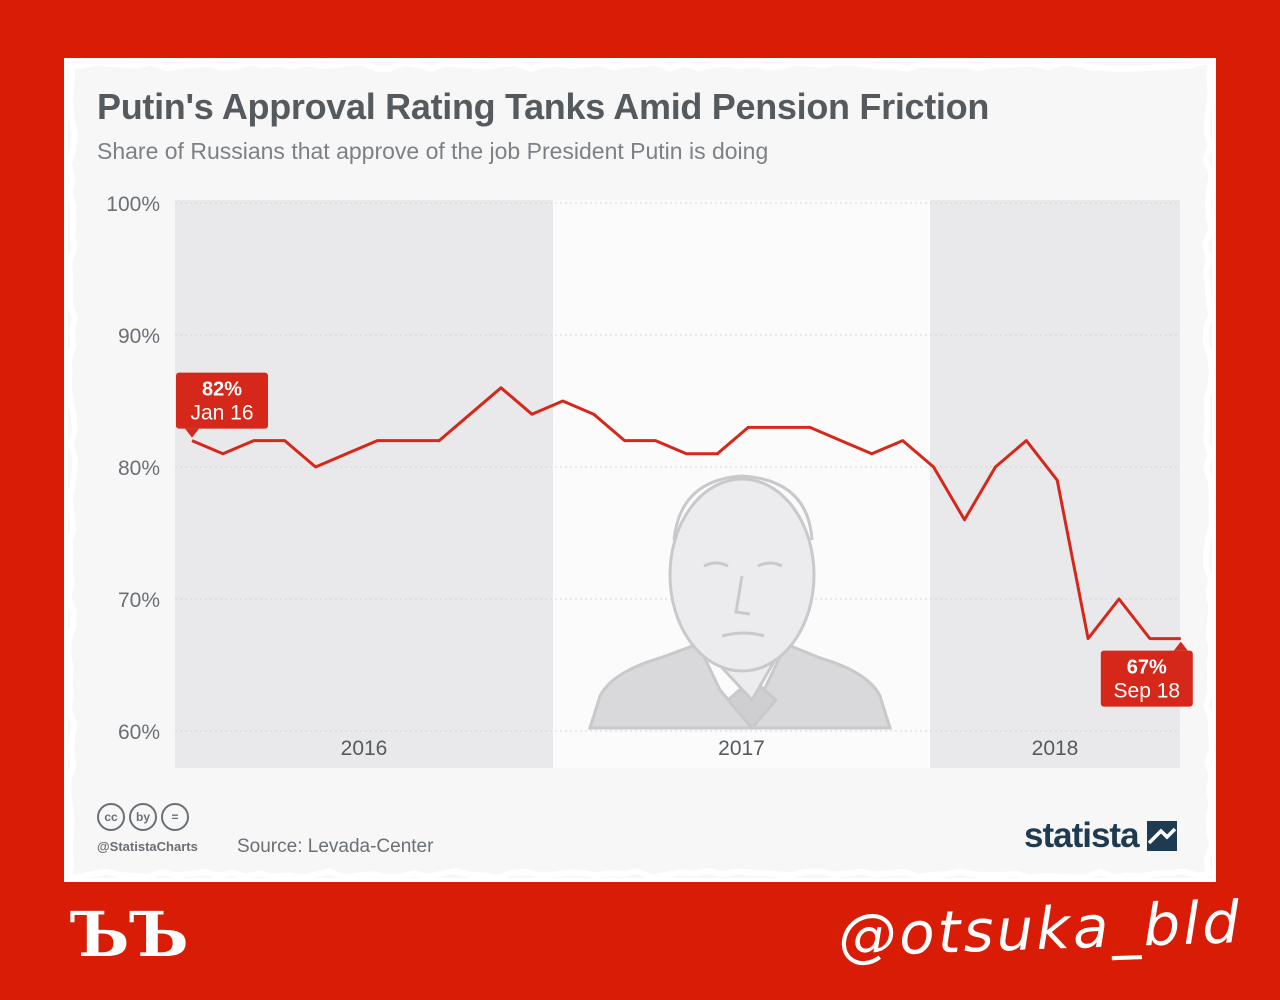 The width and height of the screenshot is (1280, 1000). What do you see at coordinates (364, 748) in the screenshot?
I see `x-year-label: 2016` at bounding box center [364, 748].